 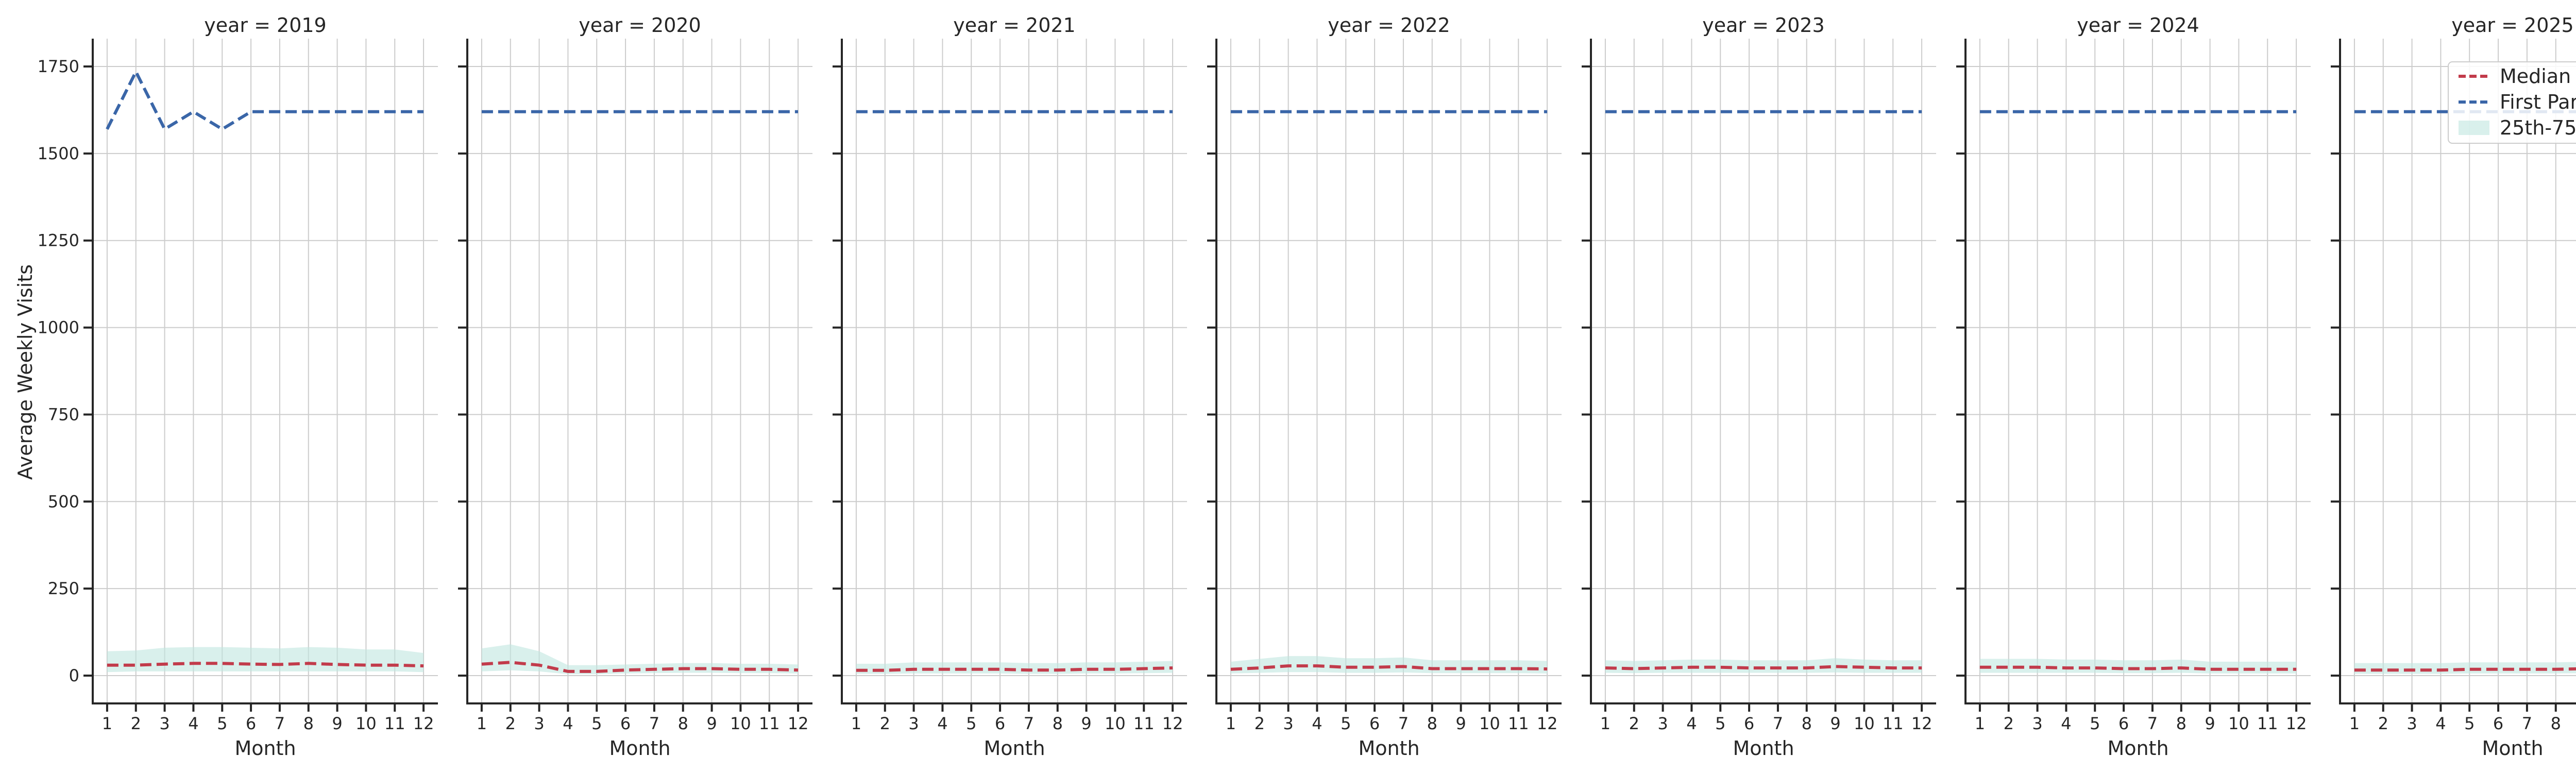 I want to click on panel-title: year = 2024, so click(x=2138, y=25).